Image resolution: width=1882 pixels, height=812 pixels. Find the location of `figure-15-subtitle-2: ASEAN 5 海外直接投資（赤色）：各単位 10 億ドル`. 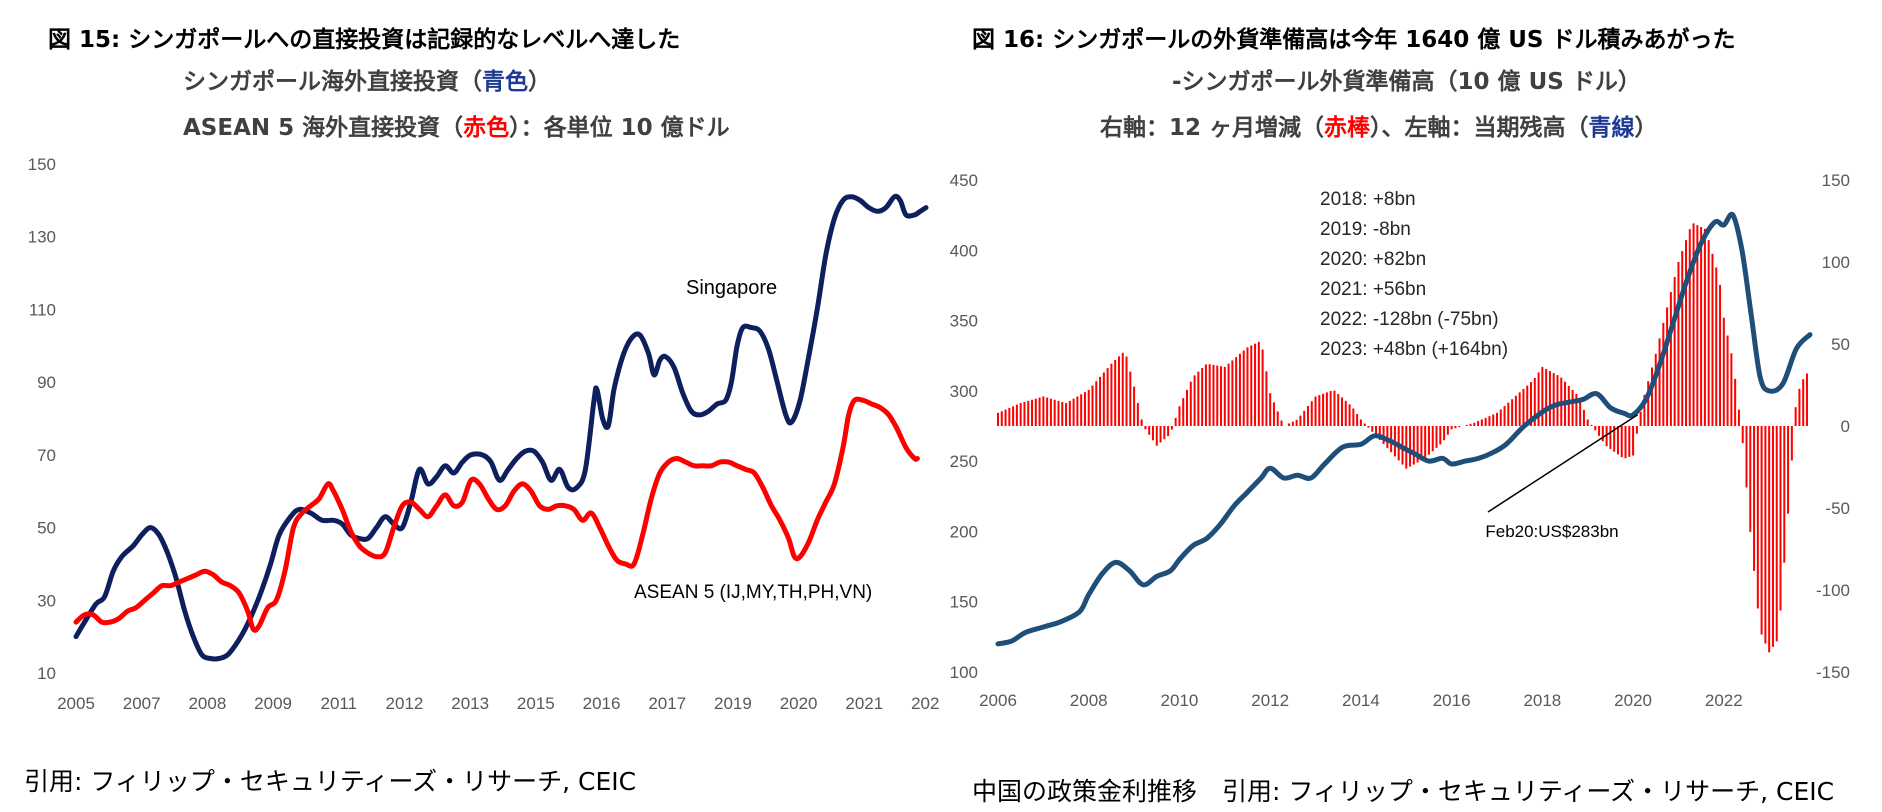

figure-15-subtitle-2: ASEAN 5 海外直接投資（赤色）：各単位 10 億ドル is located at coordinates (456, 125).